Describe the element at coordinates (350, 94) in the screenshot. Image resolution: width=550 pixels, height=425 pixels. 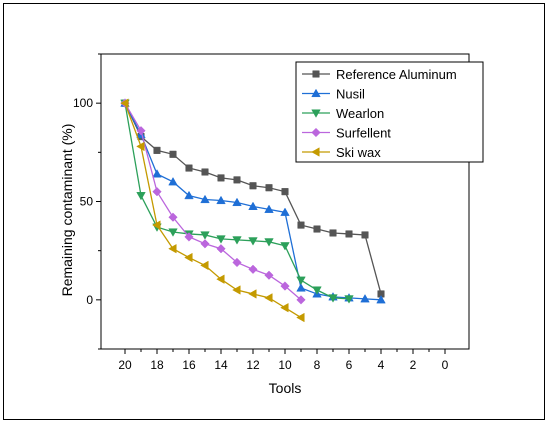
I see `legend-label: Nusil` at that location.